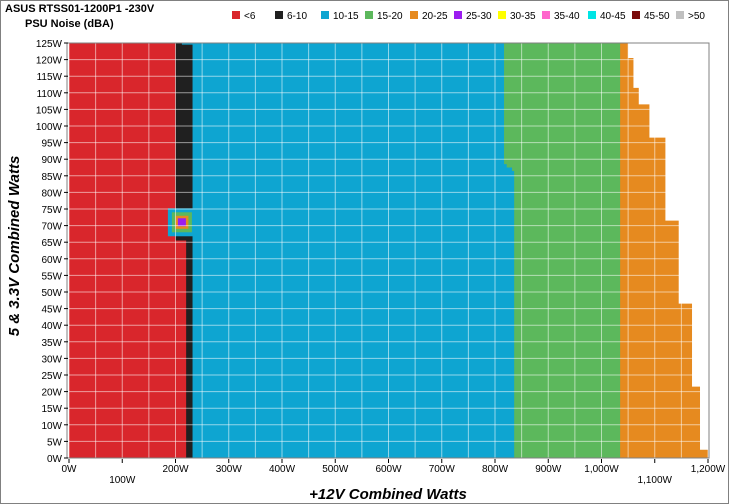 The image size is (729, 504). I want to click on y-tick-label: 75W, so click(51, 210).